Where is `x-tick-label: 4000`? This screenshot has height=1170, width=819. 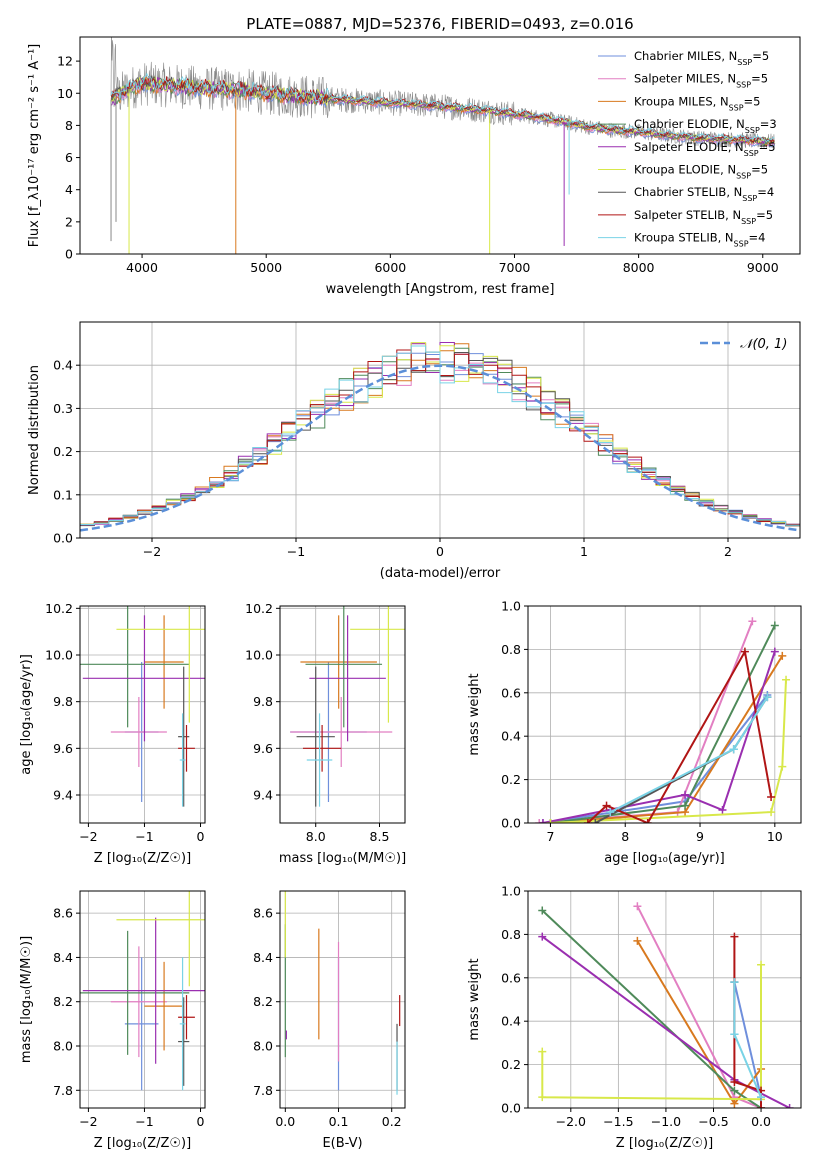
x-tick-label: 4000 is located at coordinates (142, 267).